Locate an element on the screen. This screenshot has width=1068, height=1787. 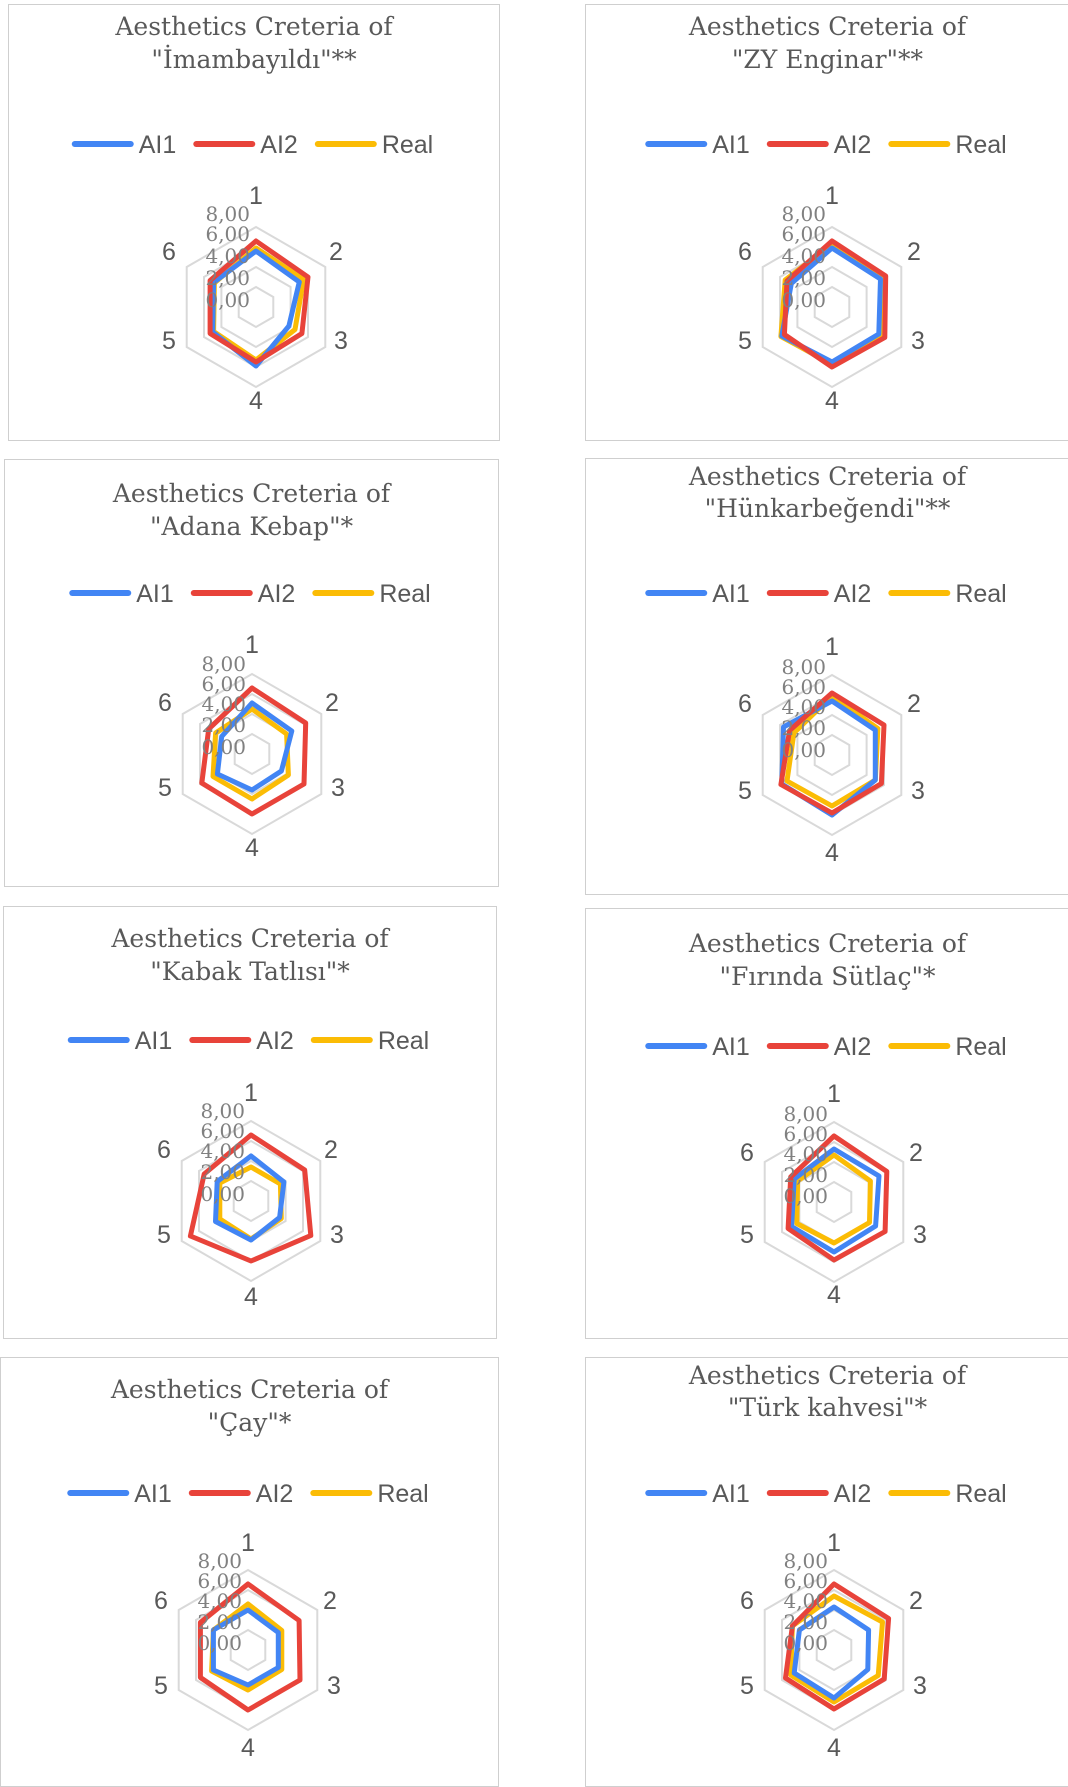
chart-title-line: "İmambayıldı"** is located at coordinates (254, 59).